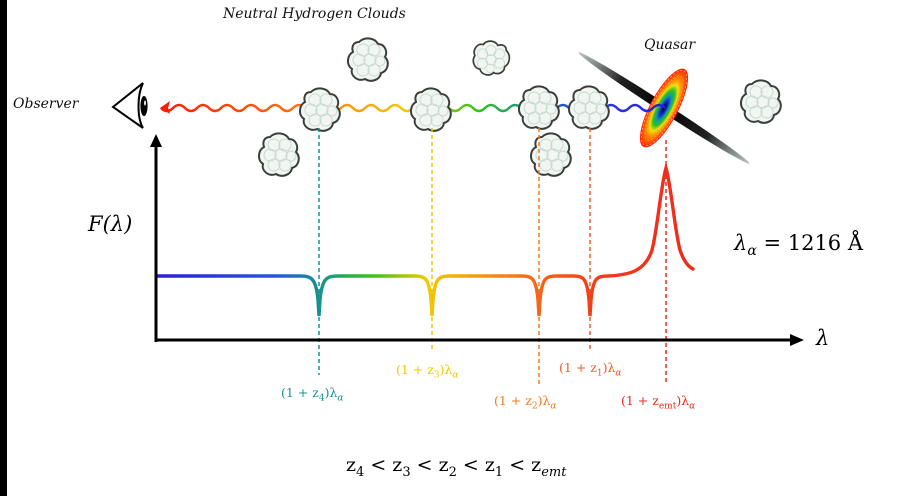  Describe the element at coordinates (538, 107) in the screenshot. I see `hydrogen-cloud-z2` at that location.